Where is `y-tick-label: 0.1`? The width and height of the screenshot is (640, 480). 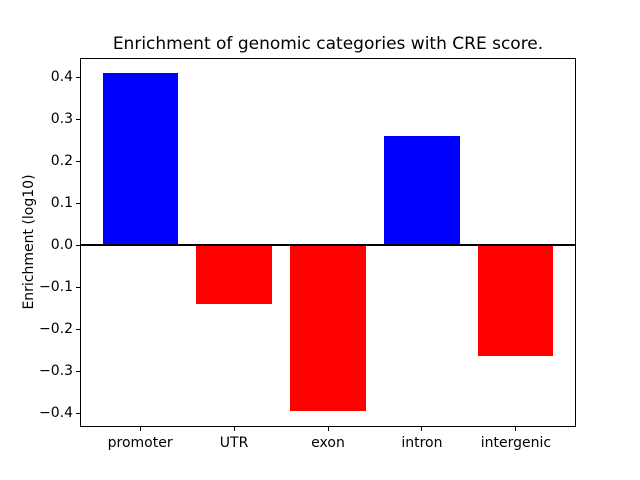
y-tick-label: 0.1 is located at coordinates (61, 203).